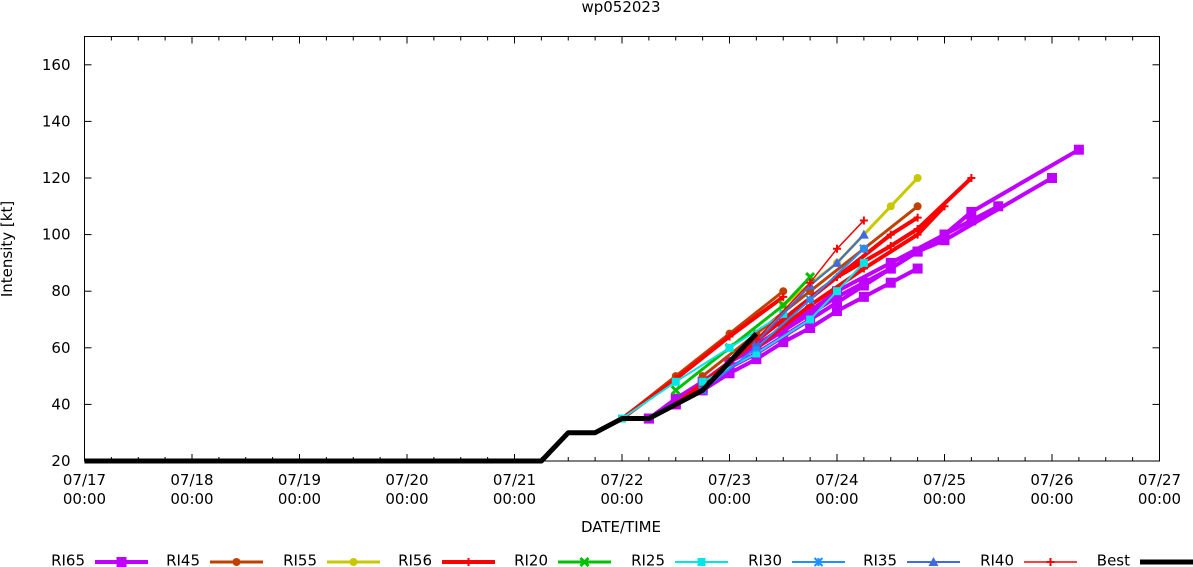 This screenshot has height=567, width=1193. What do you see at coordinates (415, 559) in the screenshot?
I see `legend-label: RI56` at bounding box center [415, 559].